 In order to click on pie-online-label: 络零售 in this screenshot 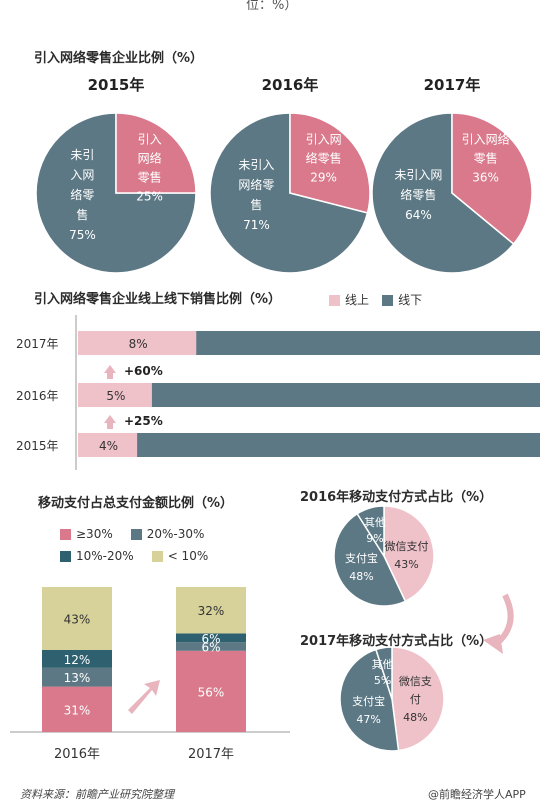, I will do `click(324, 157)`.